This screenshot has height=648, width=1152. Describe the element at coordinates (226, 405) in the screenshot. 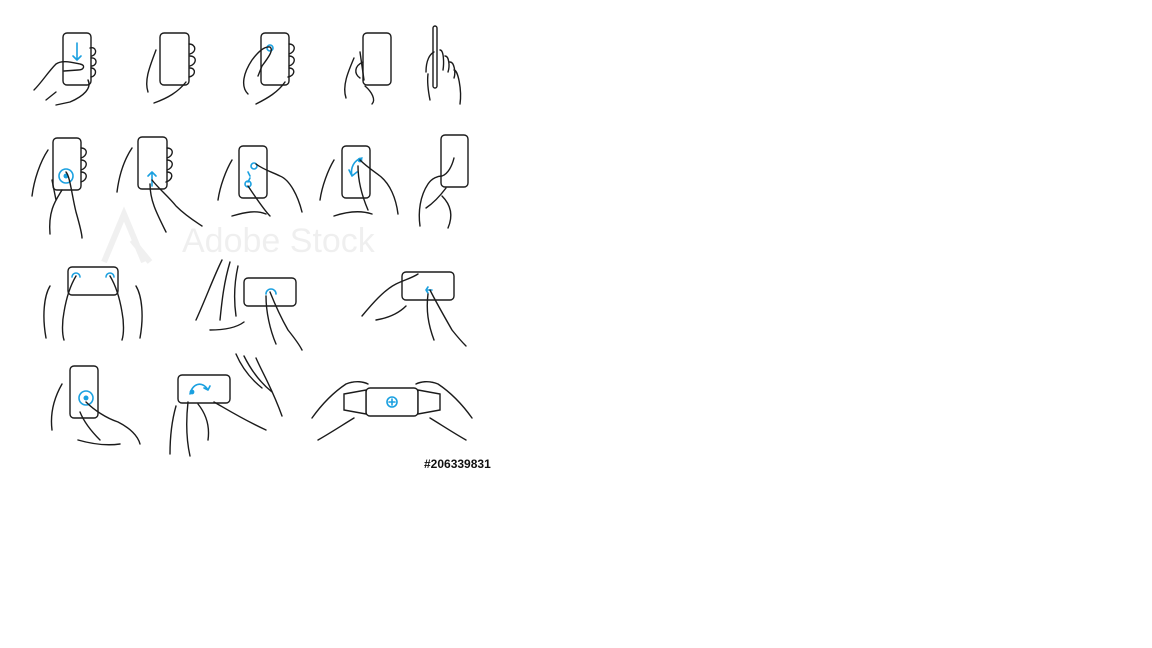

I see `landscape-rotate-icon` at that location.